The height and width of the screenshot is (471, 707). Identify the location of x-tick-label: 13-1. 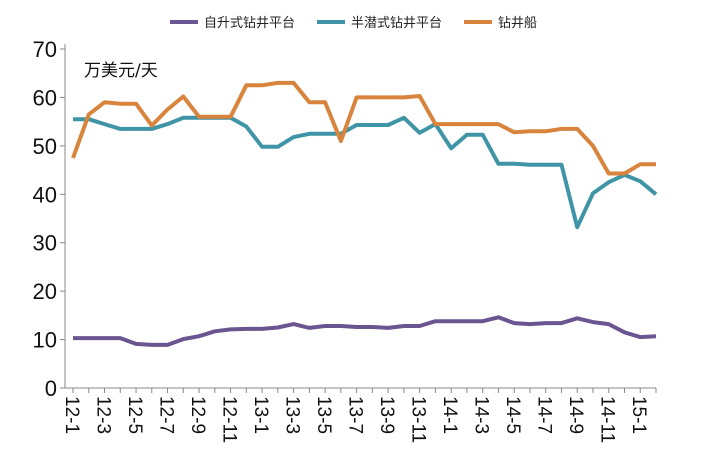
(260, 415).